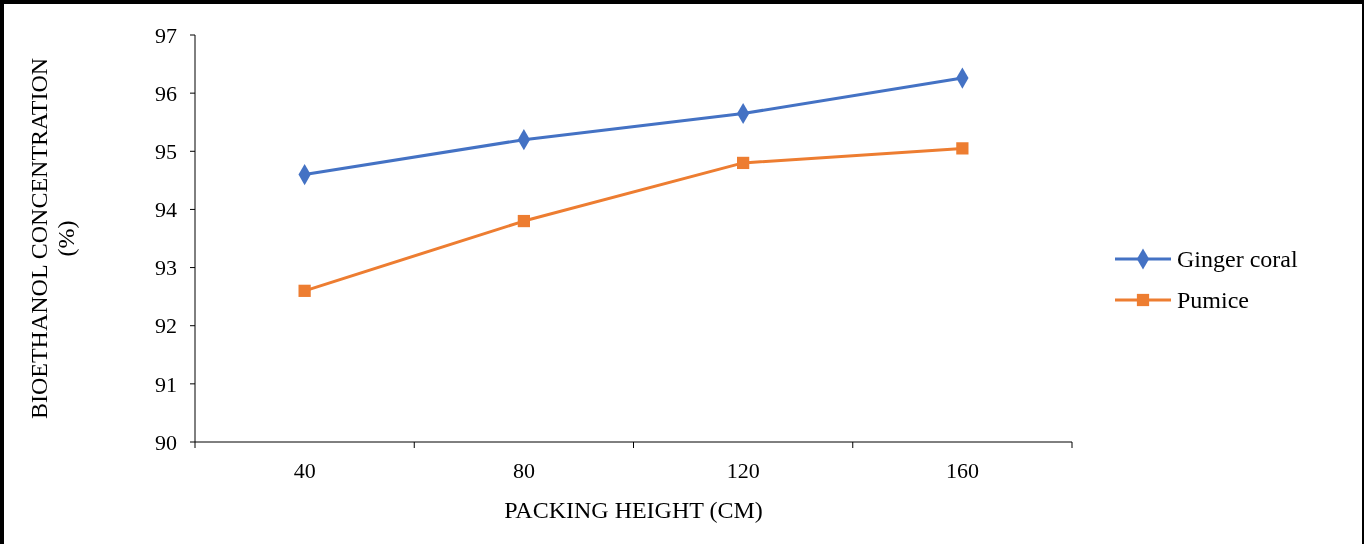 This screenshot has width=1364, height=544. I want to click on y-tick-label: 93, so click(166, 268).